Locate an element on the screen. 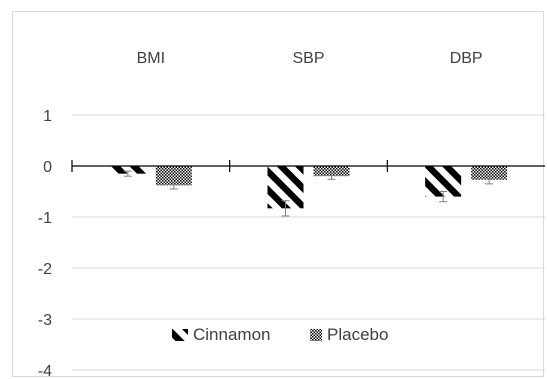  legend-swatch-cinnamon is located at coordinates (180, 335).